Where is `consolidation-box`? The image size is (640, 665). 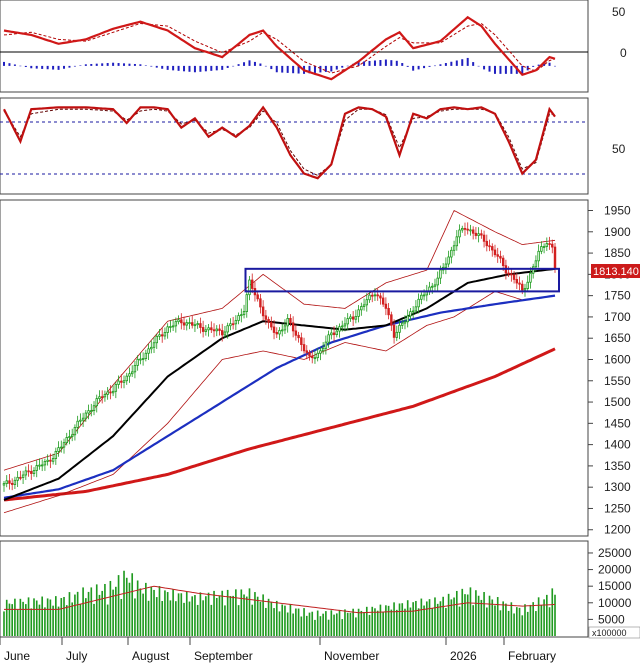 consolidation-box is located at coordinates (402, 280).